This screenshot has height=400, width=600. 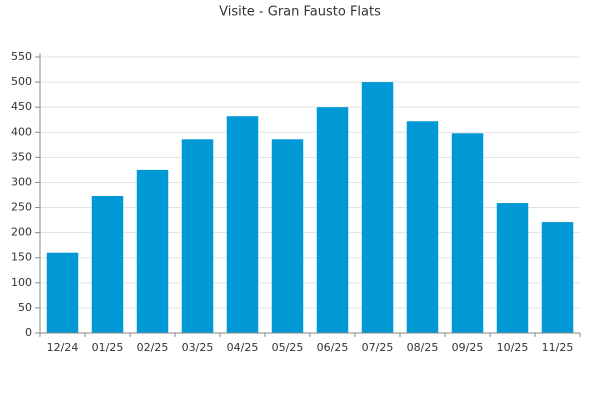 What do you see at coordinates (21, 257) in the screenshot?
I see `y-tick-label: 150` at bounding box center [21, 257].